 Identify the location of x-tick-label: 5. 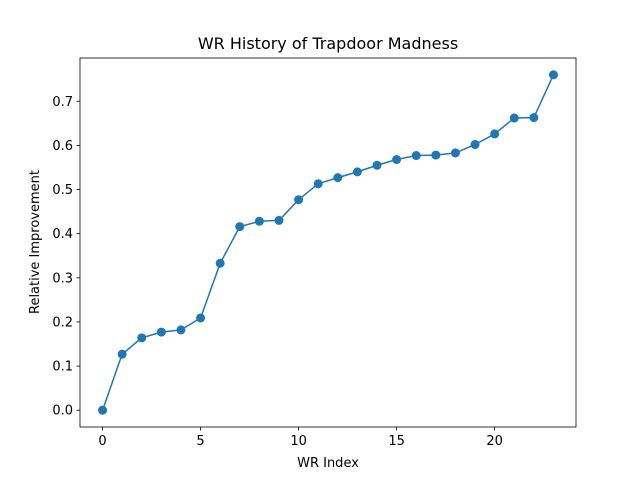
(200, 441).